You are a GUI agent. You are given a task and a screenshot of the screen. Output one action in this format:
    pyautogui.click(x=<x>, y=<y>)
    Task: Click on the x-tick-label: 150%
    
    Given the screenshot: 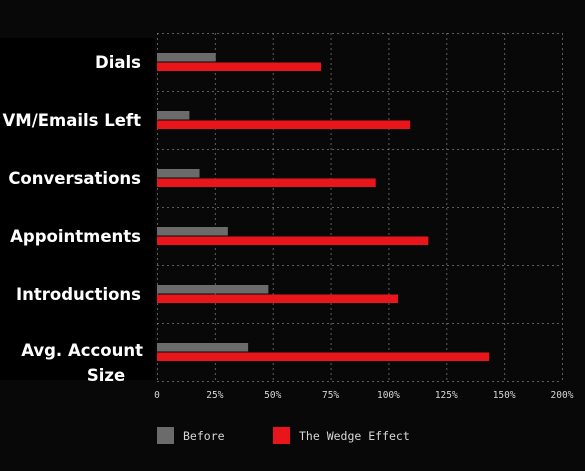 What is the action you would take?
    pyautogui.click(x=504, y=395)
    